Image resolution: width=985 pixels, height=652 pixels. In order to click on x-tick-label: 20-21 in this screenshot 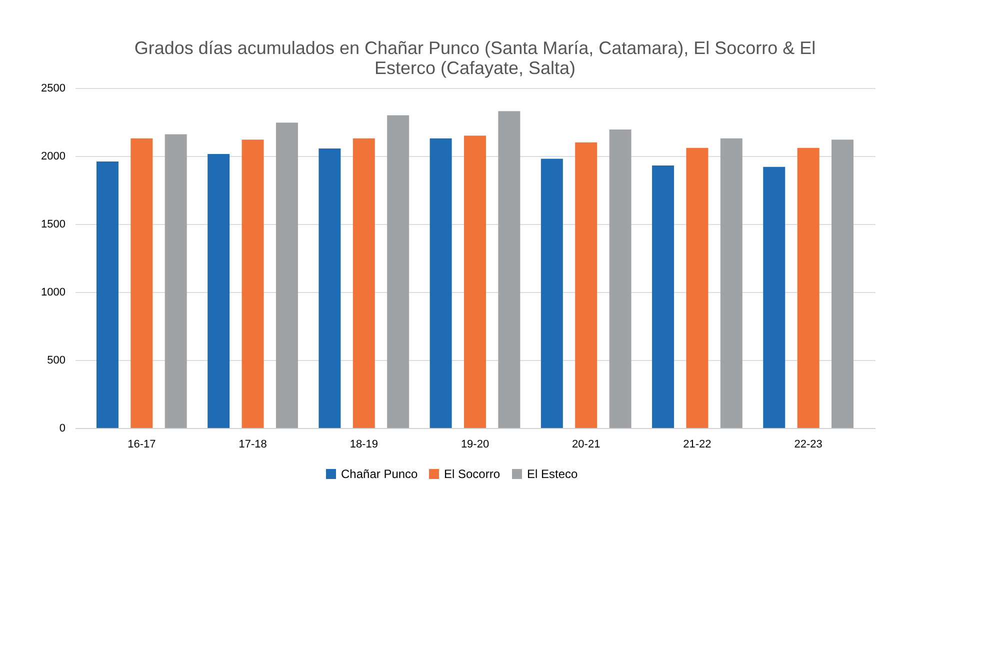, I will do `click(586, 444)`.